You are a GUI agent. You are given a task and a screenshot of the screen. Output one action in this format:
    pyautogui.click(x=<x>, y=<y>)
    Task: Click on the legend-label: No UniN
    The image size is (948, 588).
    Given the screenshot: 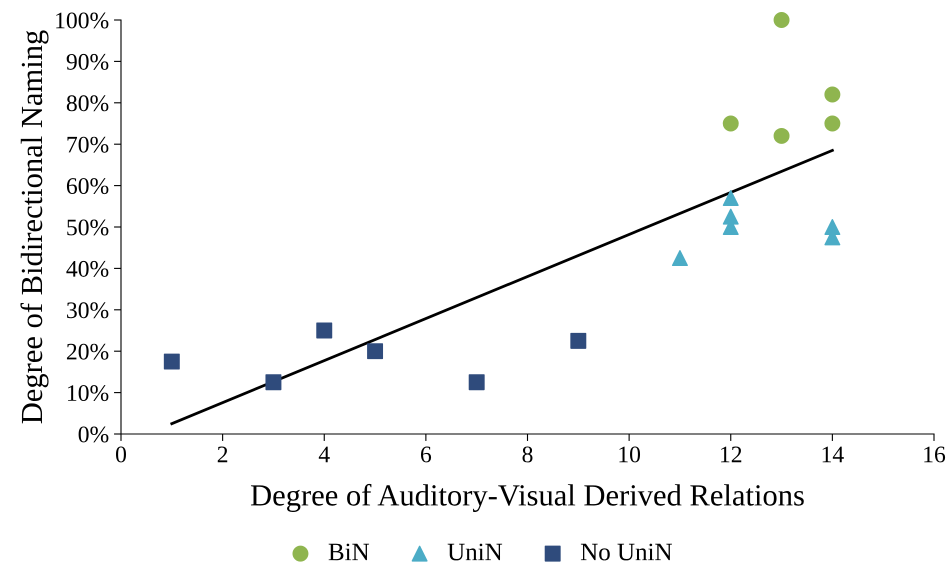 What is the action you would take?
    pyautogui.click(x=626, y=552)
    